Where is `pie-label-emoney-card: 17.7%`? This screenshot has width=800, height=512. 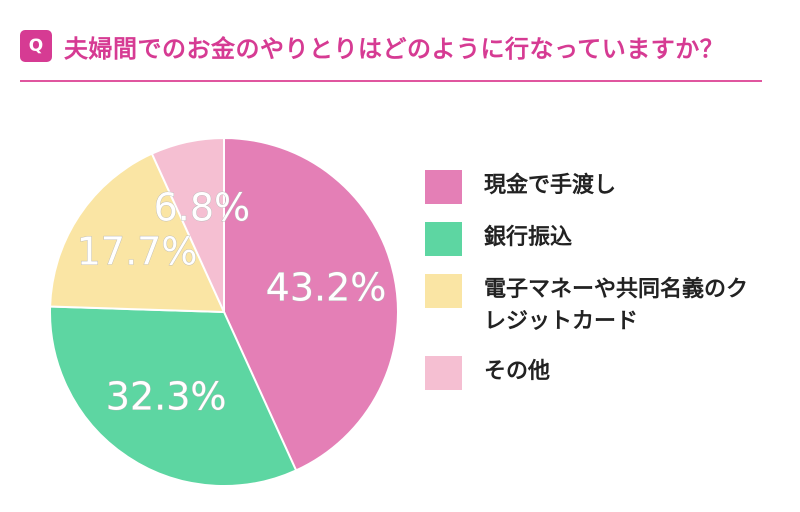
pie-label-emoney-card: 17.7% is located at coordinates (137, 252).